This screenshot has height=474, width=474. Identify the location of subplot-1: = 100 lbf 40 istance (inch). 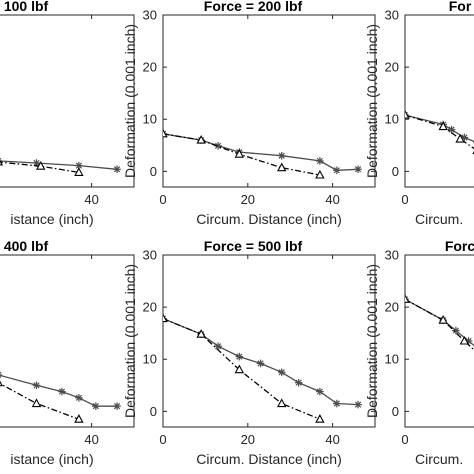
(67, 113).